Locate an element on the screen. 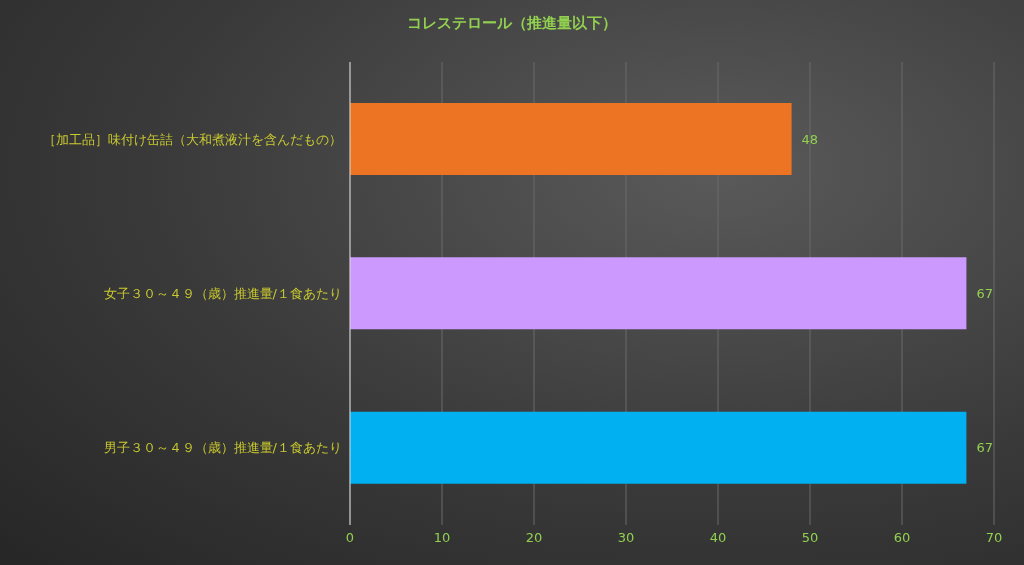 This screenshot has height=565, width=1024. x-tick-label: 60 is located at coordinates (902, 538).